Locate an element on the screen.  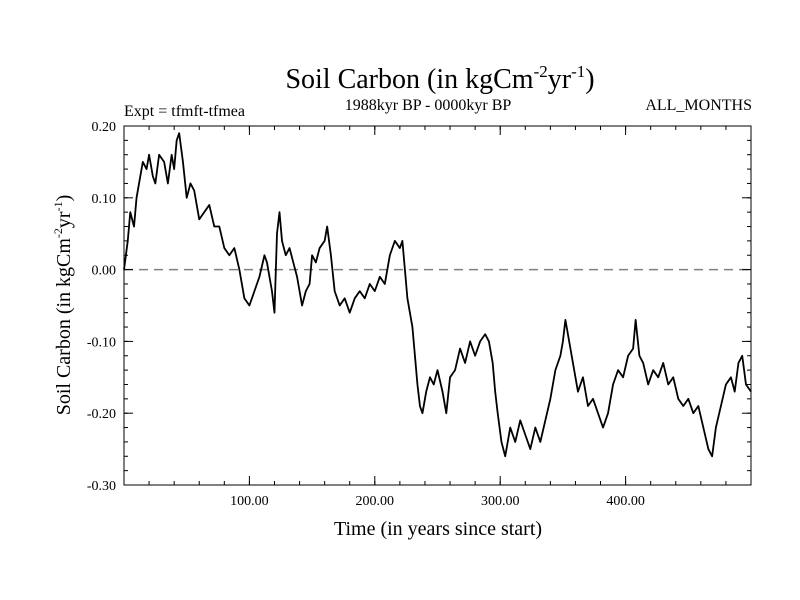
y-tick-label: 0.20 is located at coordinates (104, 127).